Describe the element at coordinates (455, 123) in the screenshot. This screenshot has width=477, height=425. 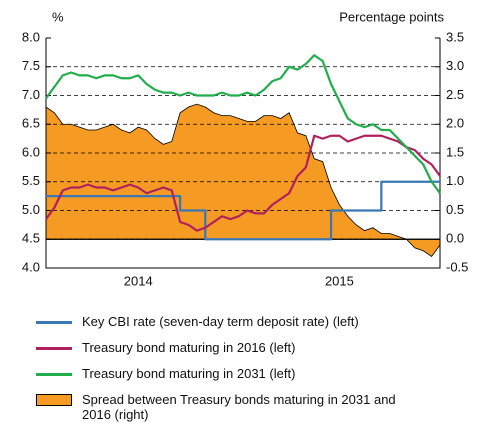
I see `y2-tick-label: 2.0` at that location.